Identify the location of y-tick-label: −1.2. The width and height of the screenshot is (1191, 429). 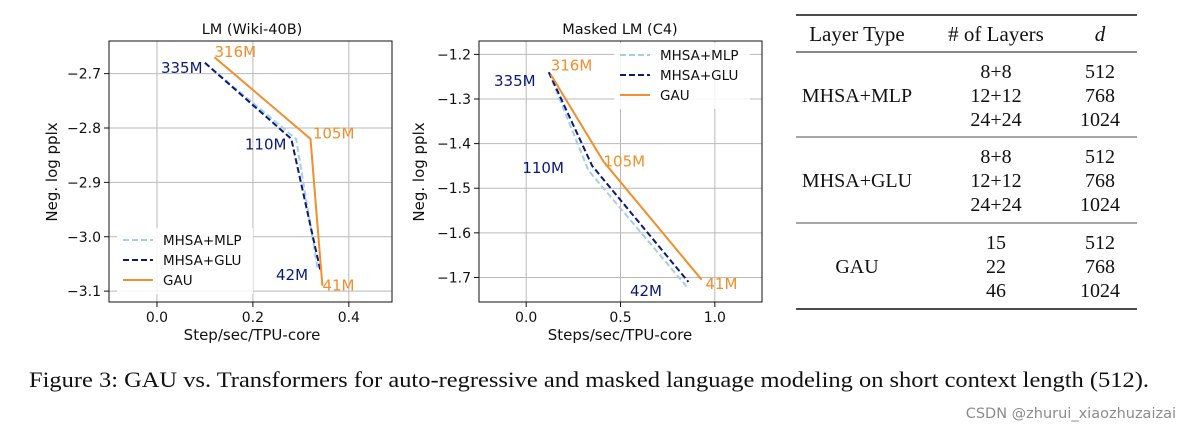
(454, 55).